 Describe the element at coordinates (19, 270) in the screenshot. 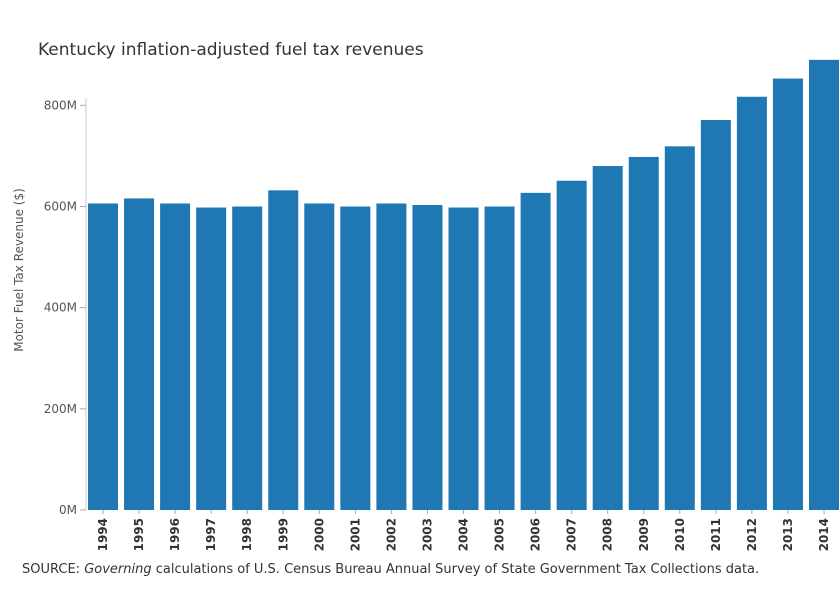

I see `y-axis-title: Motor Fuel Tax Revenue ($)` at that location.